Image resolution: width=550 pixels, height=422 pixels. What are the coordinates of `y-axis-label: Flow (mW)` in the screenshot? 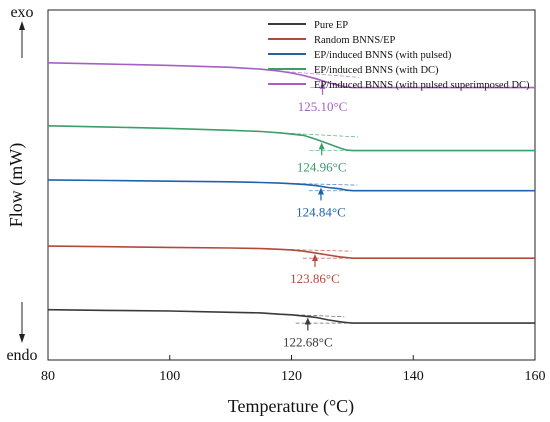 It's located at (16, 185).